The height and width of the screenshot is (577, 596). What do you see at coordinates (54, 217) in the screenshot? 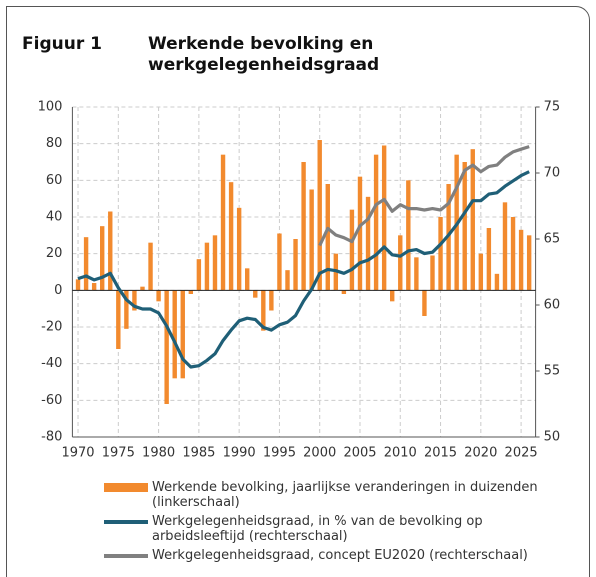
I see `y-tick-label: 40` at bounding box center [54, 217].